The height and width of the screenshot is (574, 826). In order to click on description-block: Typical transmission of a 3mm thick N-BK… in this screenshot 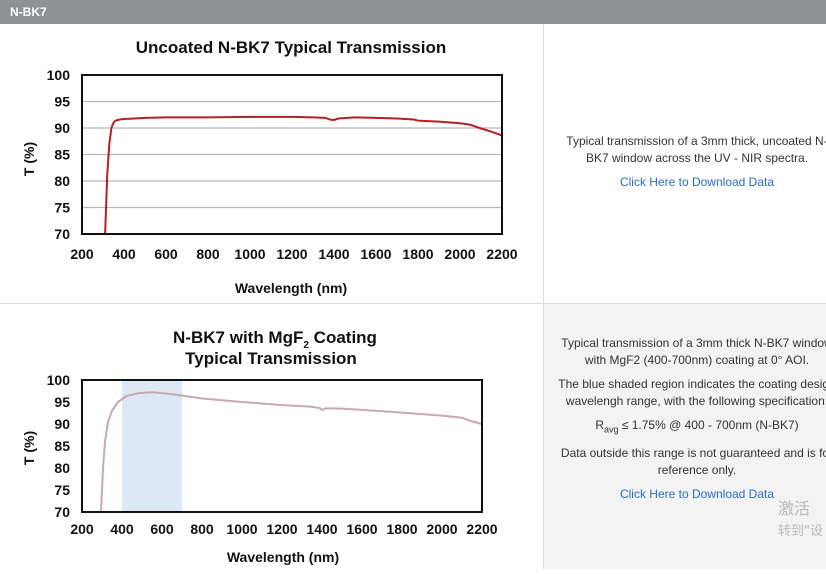, I will do `click(691, 422)`.